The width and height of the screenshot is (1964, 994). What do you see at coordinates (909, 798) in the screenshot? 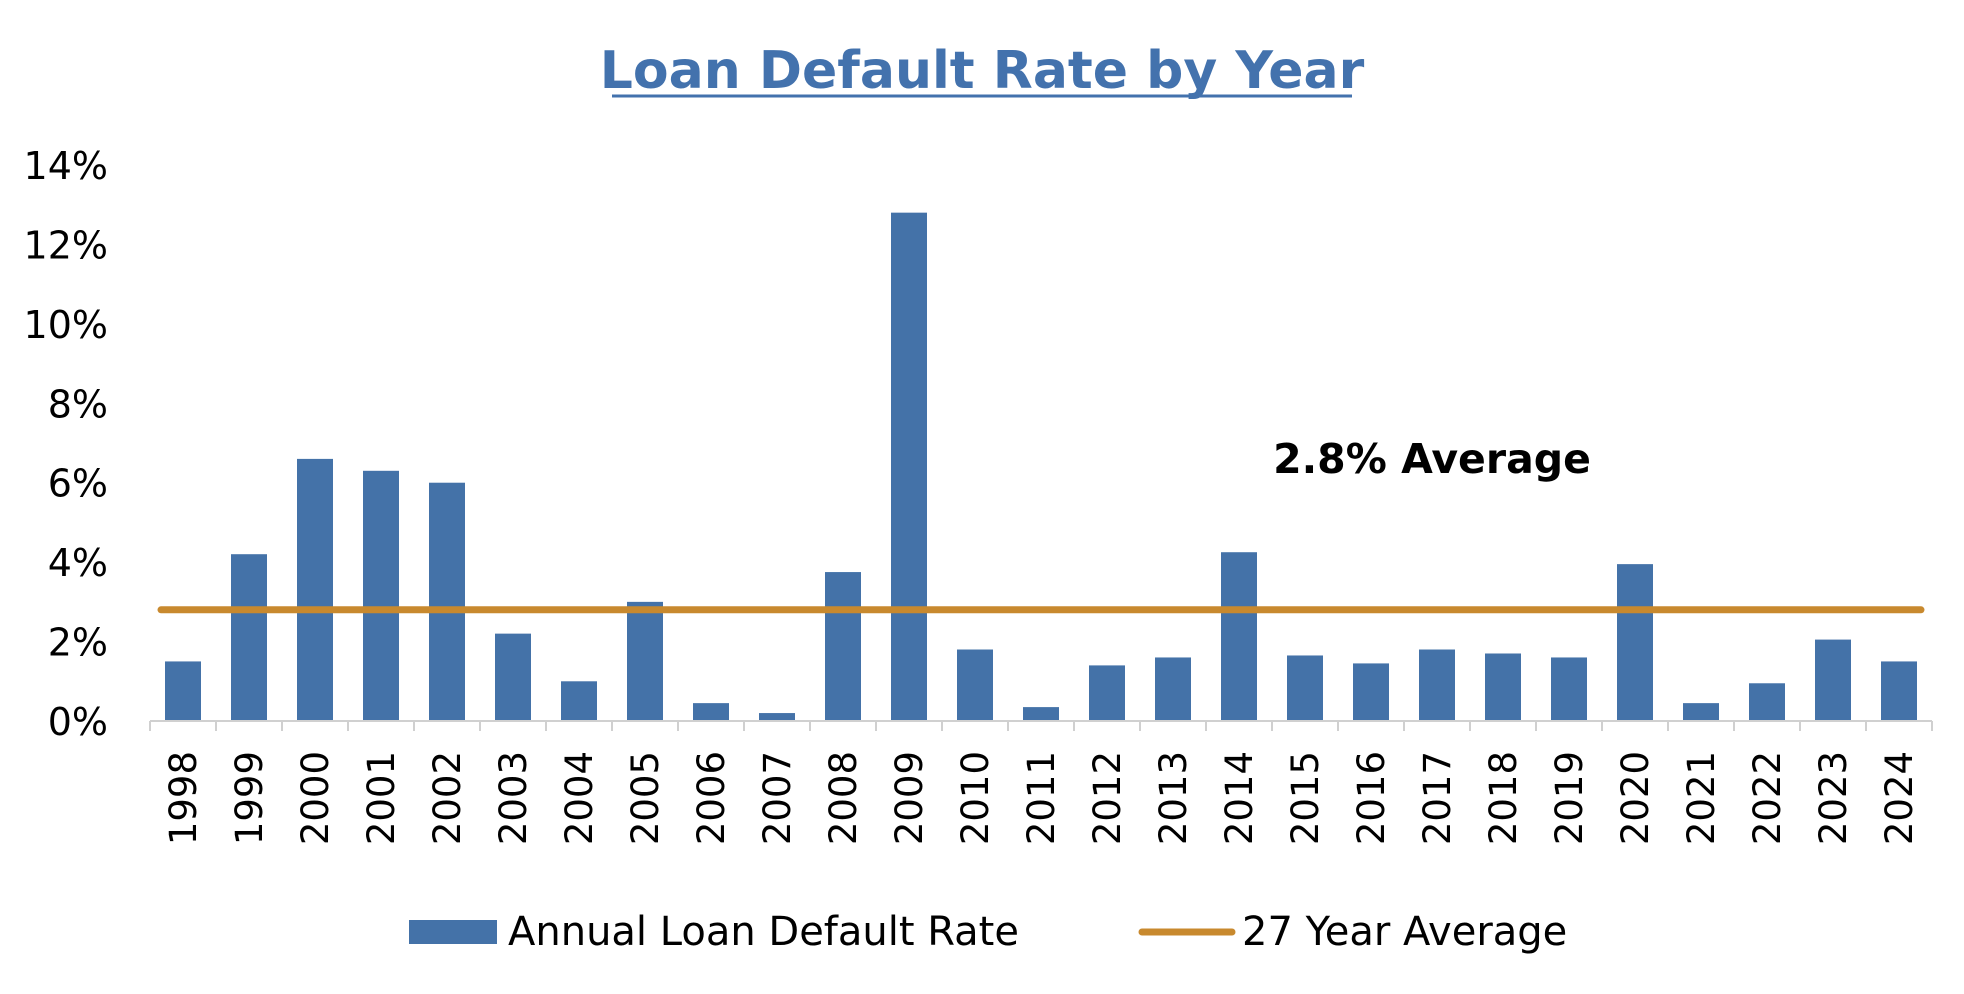
I see `x-tick-label: 2009` at bounding box center [909, 798].